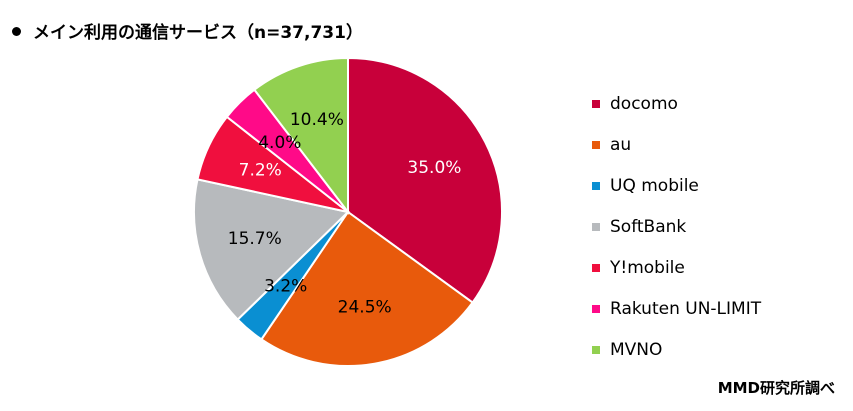  What do you see at coordinates (260, 171) in the screenshot?
I see `data-label-y-mobile: 7.2%` at bounding box center [260, 171].